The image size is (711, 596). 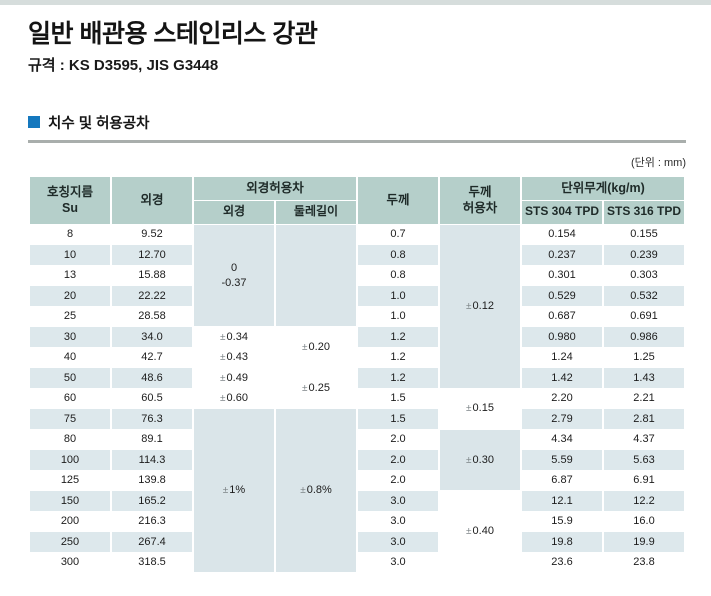 What do you see at coordinates (70, 234) in the screenshot?
I see `nominal-diameter-cell: 8` at bounding box center [70, 234].